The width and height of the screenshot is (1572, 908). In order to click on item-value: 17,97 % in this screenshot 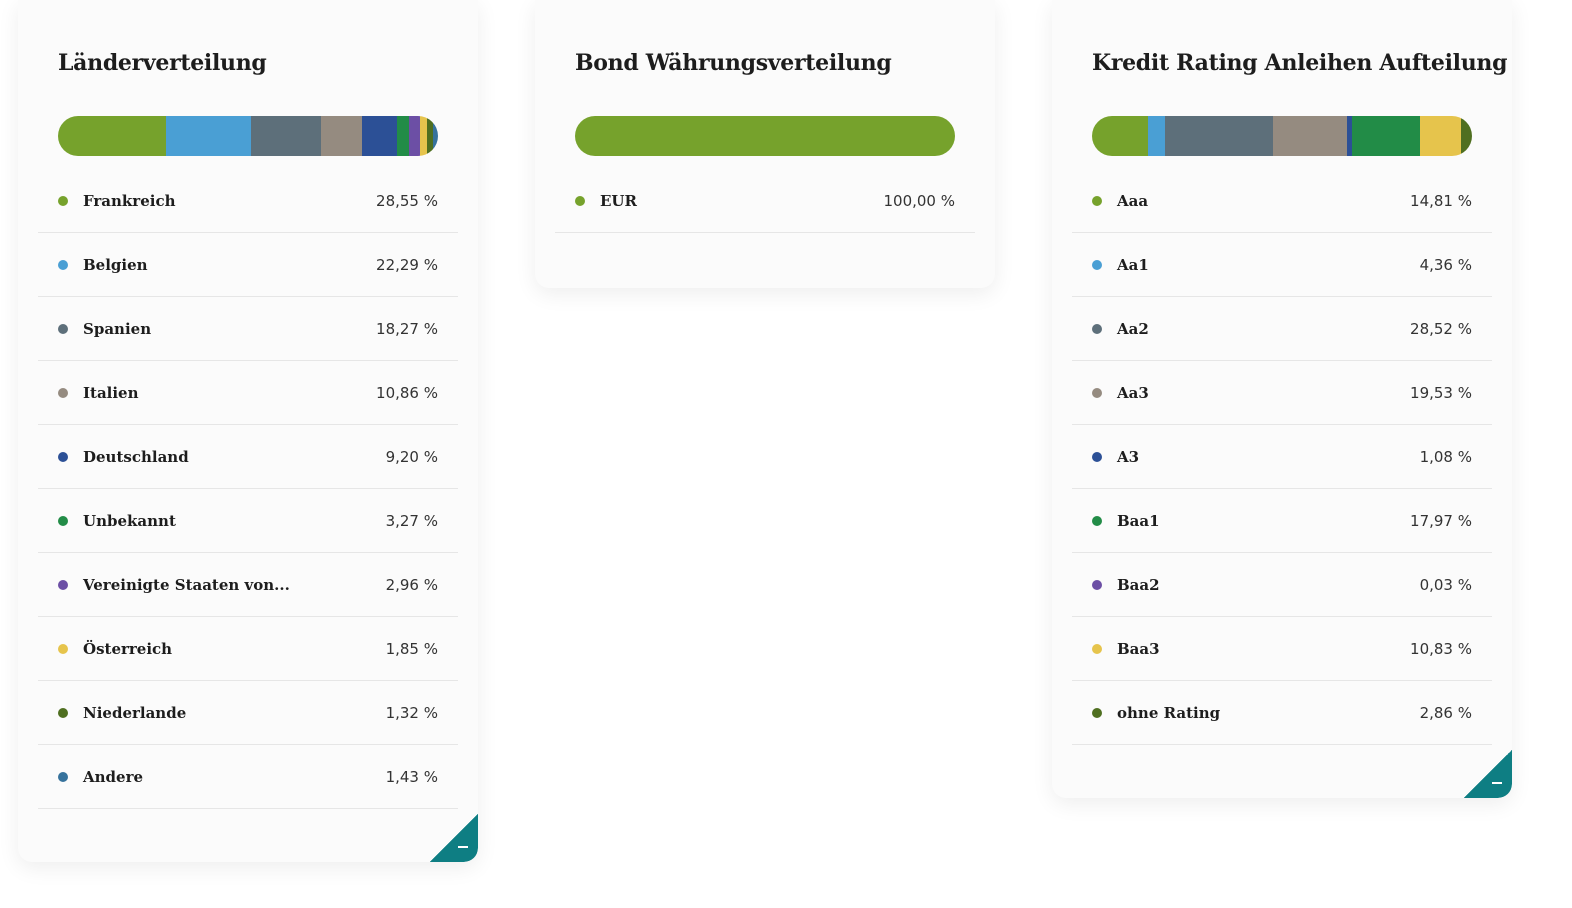, I will do `click(1441, 520)`.